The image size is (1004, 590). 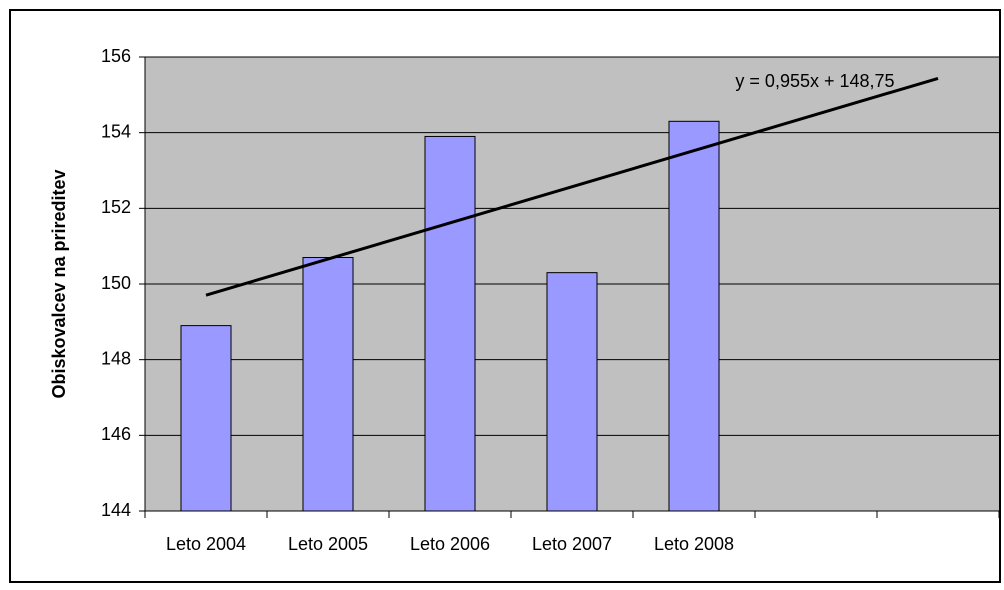 I want to click on y-tick-label: 144, so click(x=116, y=510).